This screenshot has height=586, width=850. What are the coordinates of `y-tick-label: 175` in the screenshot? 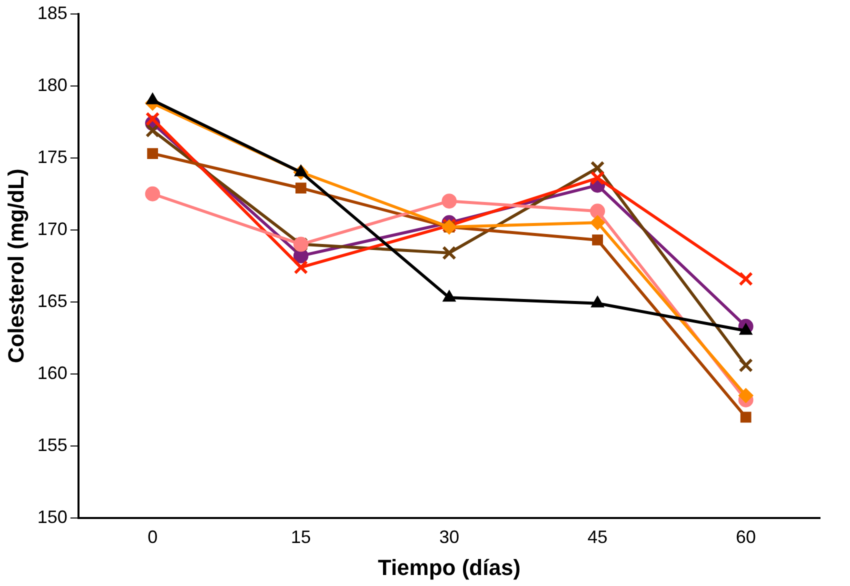 It's located at (52, 156).